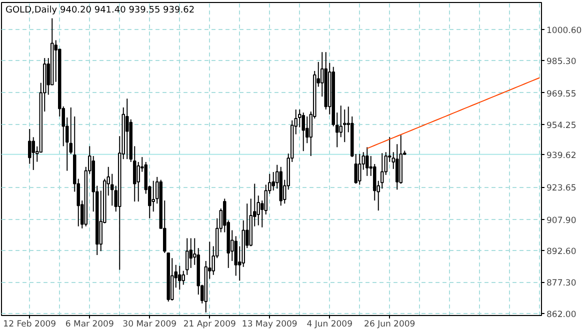  Describe the element at coordinates (149, 325) in the screenshot. I see `x-tick-label: 30 Mar 2009` at that location.